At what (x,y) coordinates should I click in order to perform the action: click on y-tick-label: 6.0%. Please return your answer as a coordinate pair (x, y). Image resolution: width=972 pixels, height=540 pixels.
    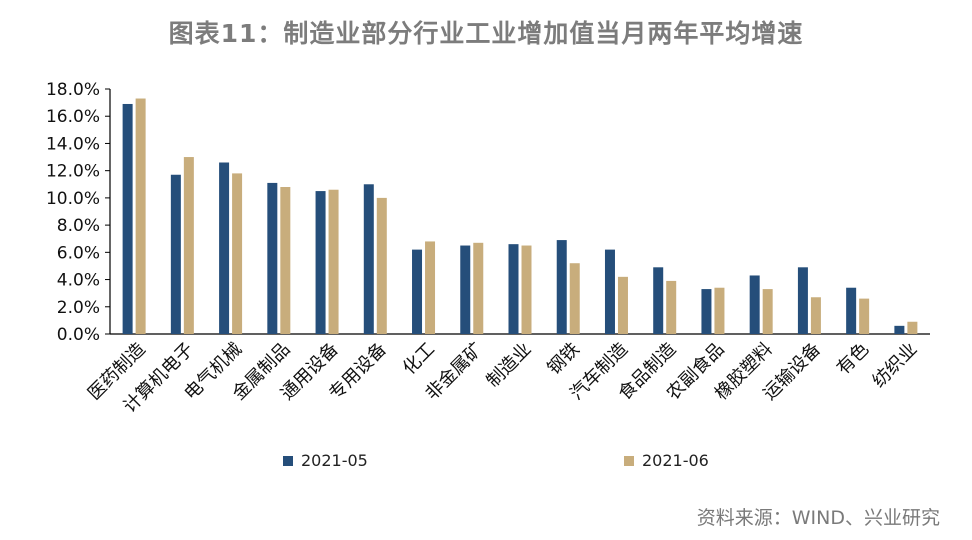
    Looking at the image, I should click on (78, 253).